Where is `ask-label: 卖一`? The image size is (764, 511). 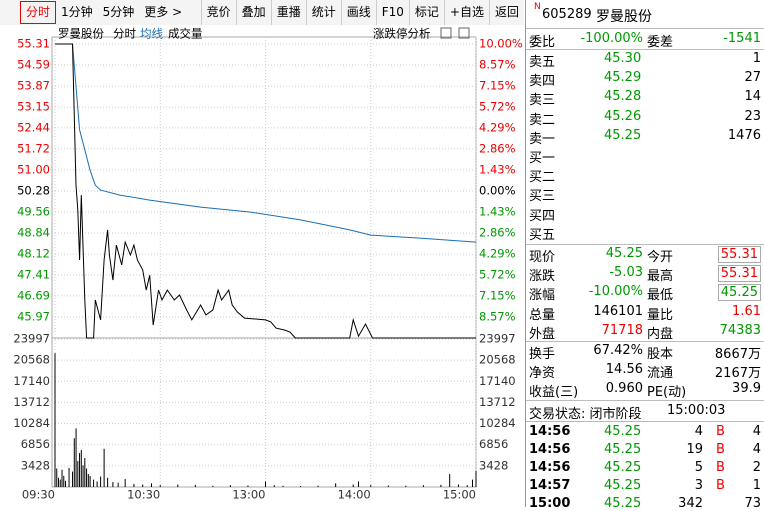 ask-label: 卖一 is located at coordinates (542, 139).